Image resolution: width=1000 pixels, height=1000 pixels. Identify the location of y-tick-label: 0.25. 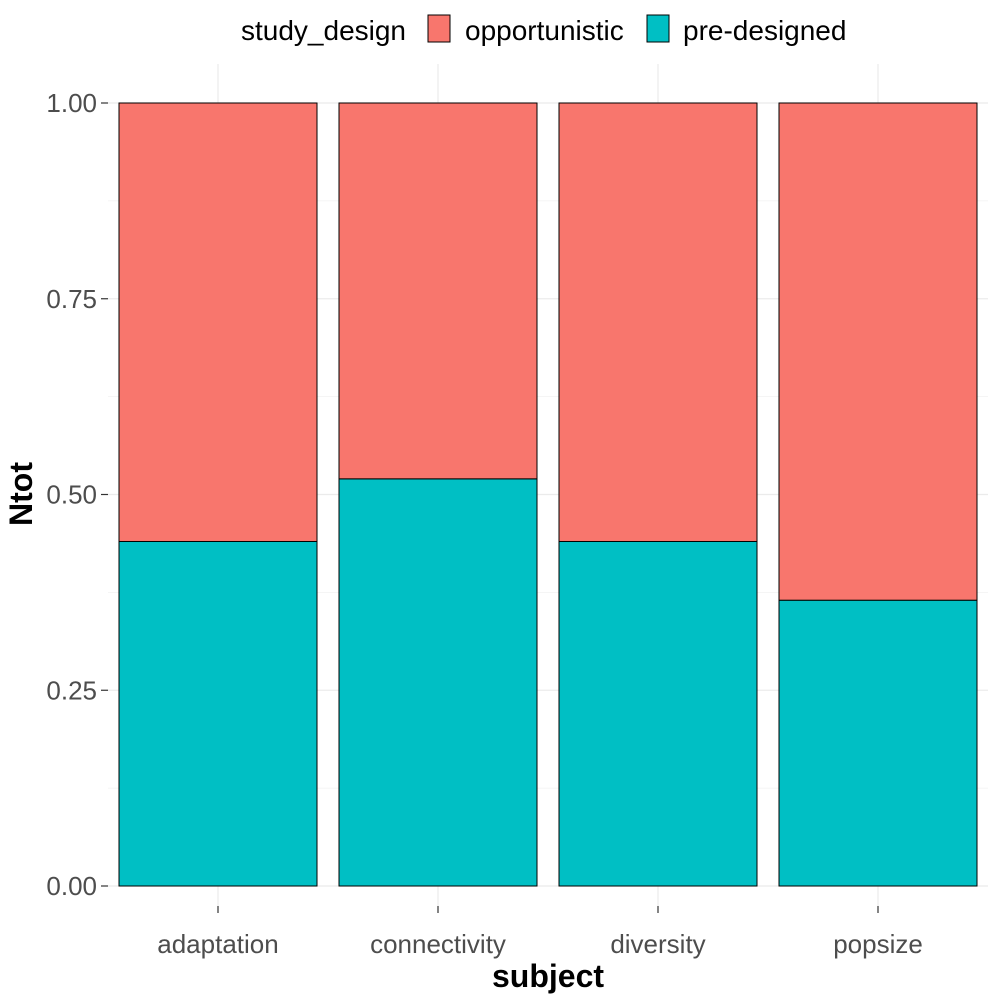
(71, 690).